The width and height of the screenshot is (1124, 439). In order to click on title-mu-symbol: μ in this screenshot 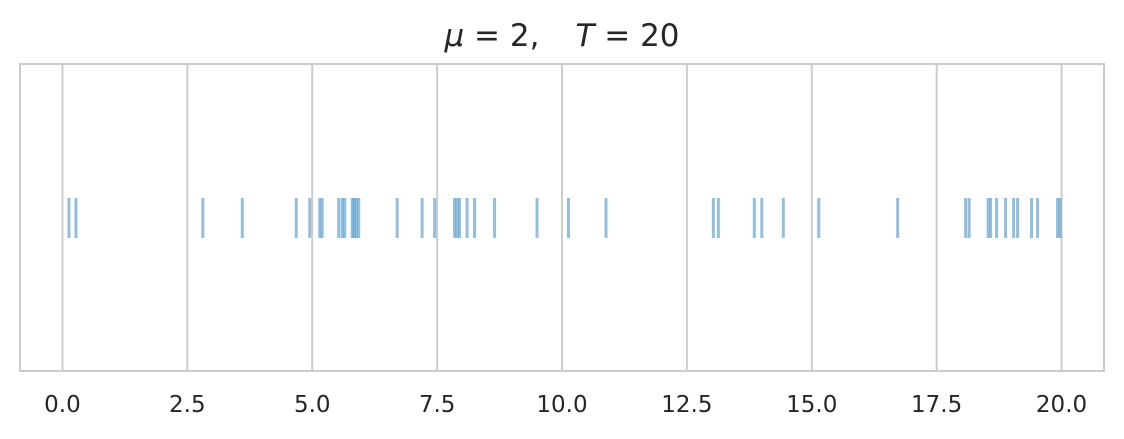, I will do `click(453, 36)`.